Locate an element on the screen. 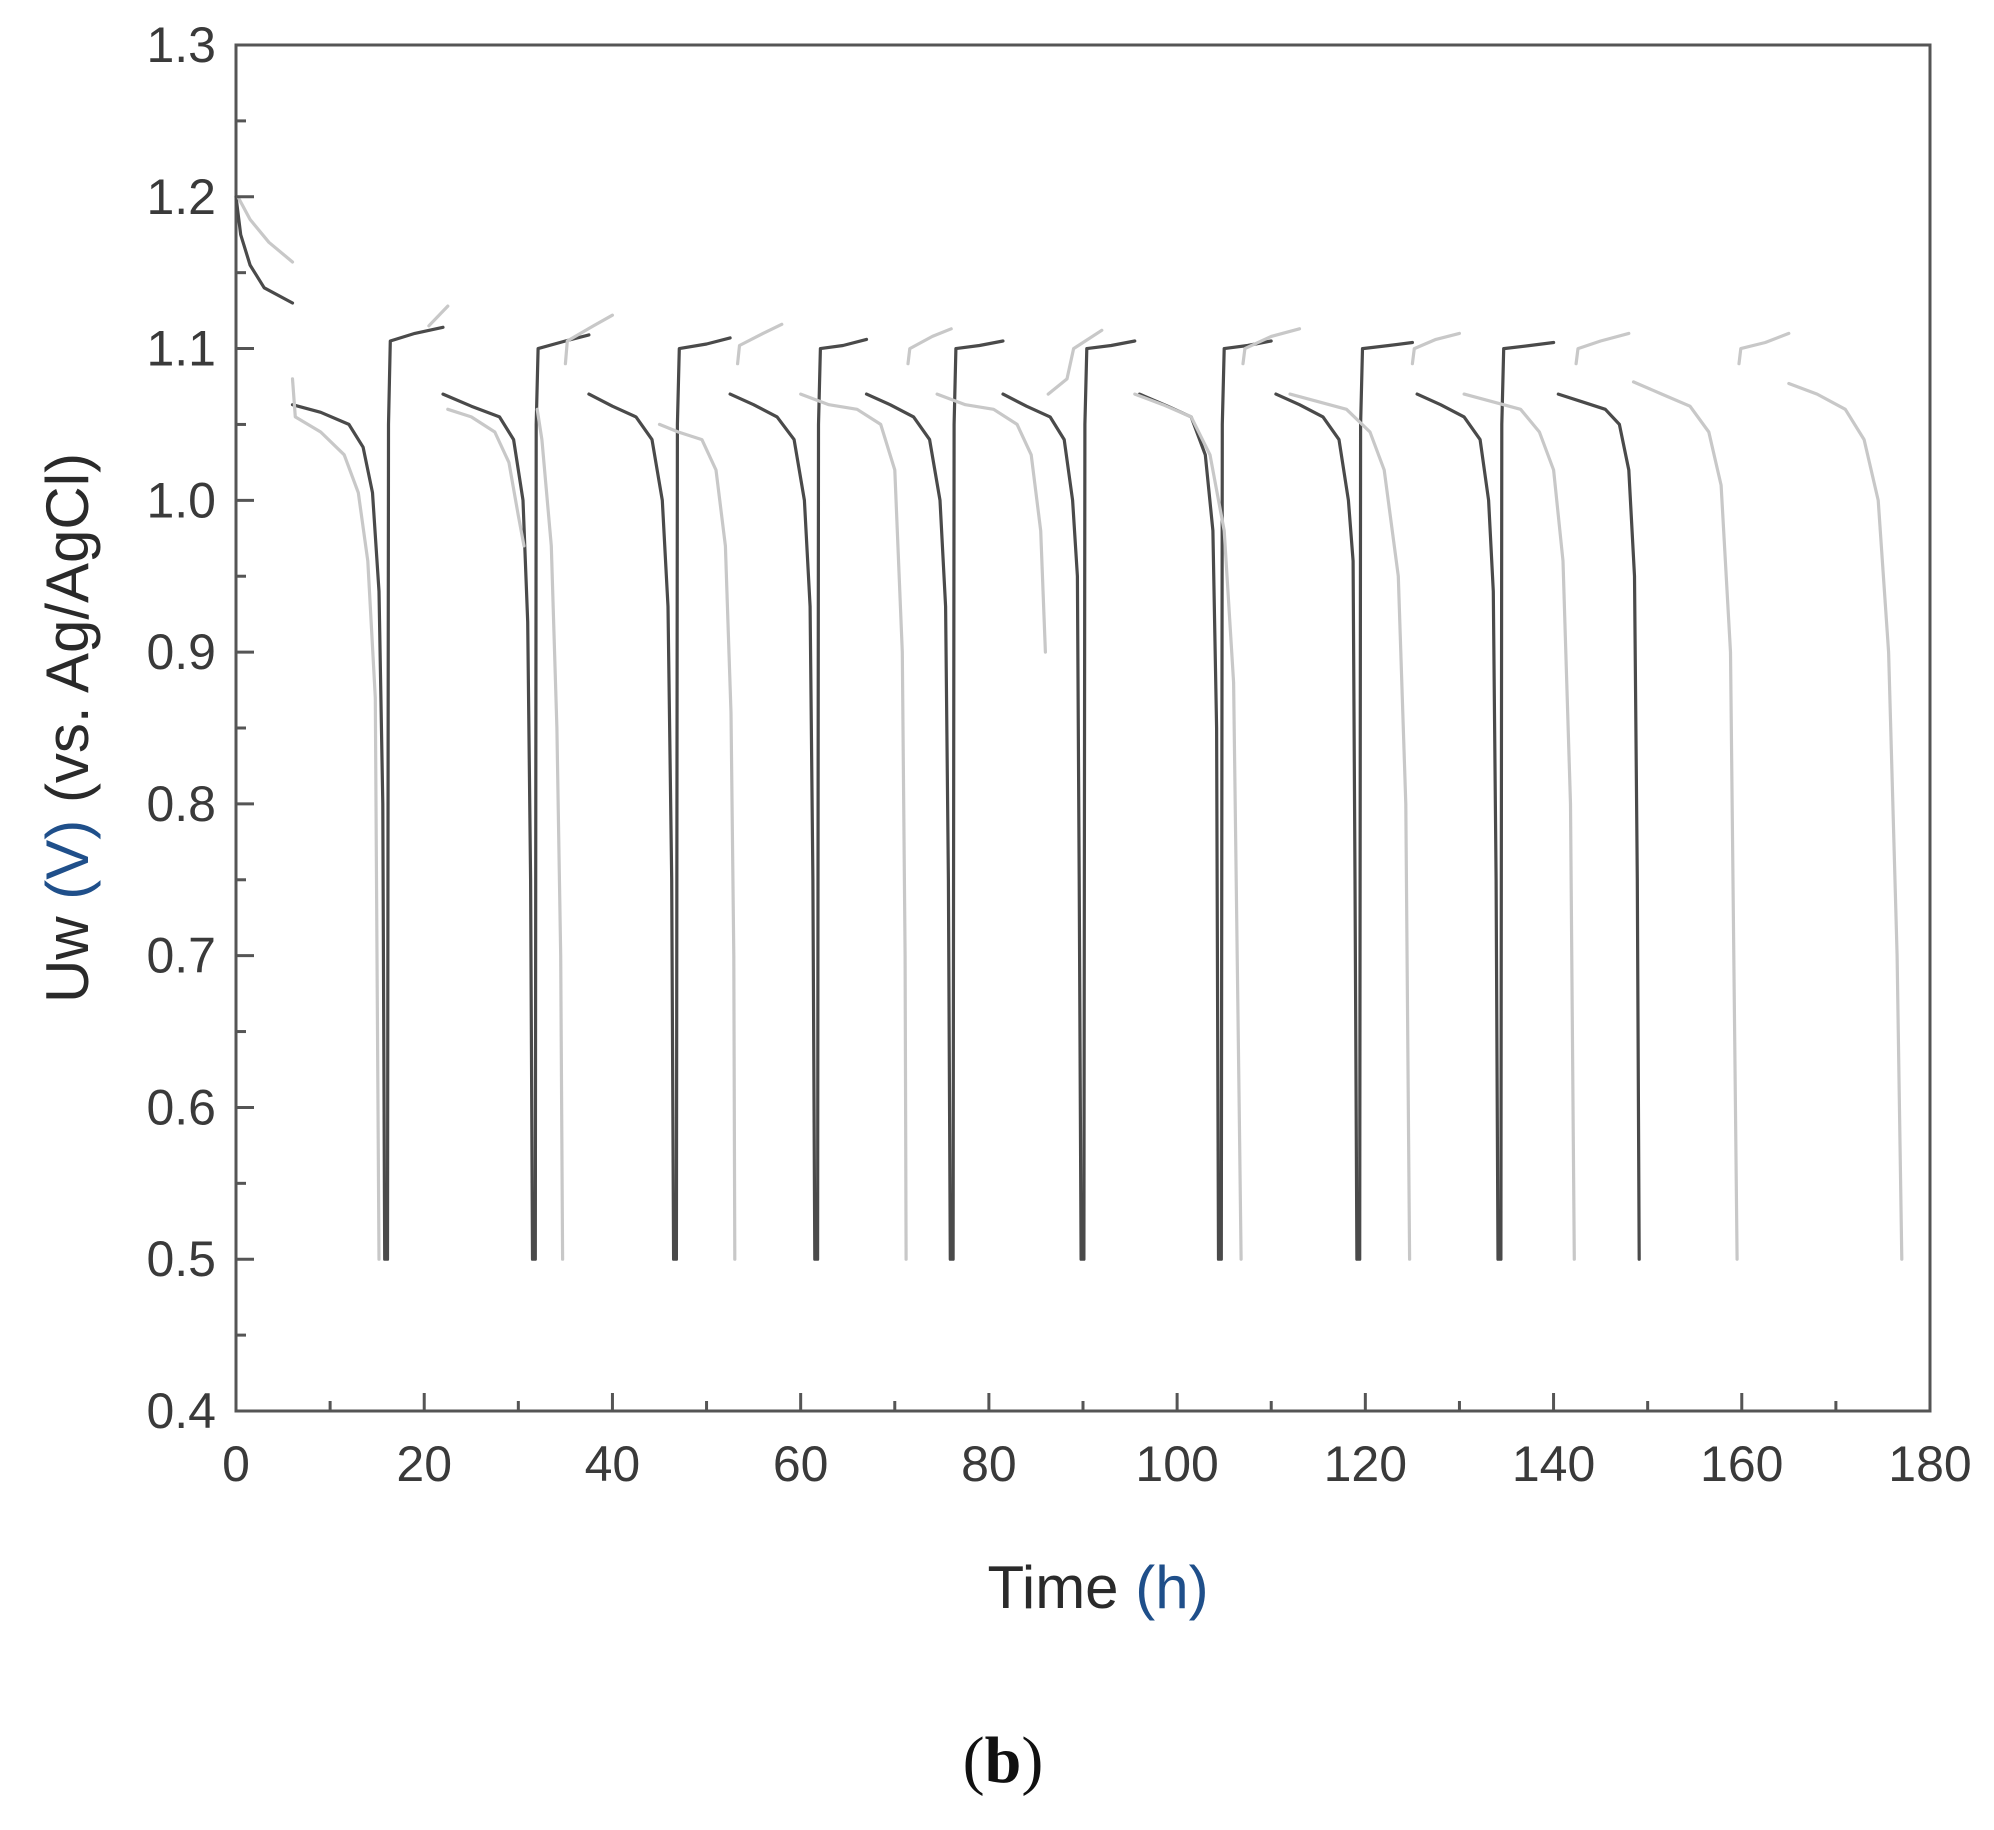 This screenshot has height=1830, width=1994. y-tick-label: 0.4 is located at coordinates (181, 1411).